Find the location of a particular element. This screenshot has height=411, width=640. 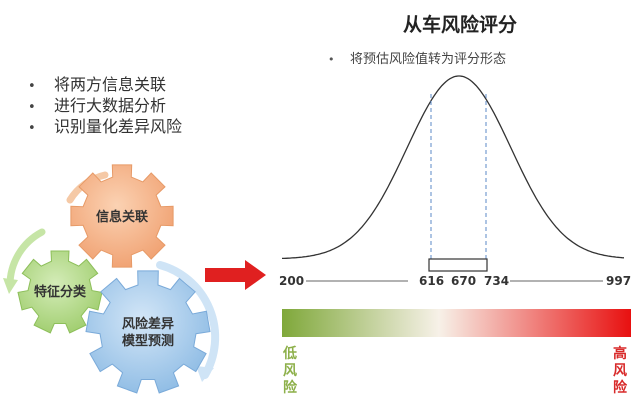

tick-label-mean: 670 is located at coordinates (464, 281).